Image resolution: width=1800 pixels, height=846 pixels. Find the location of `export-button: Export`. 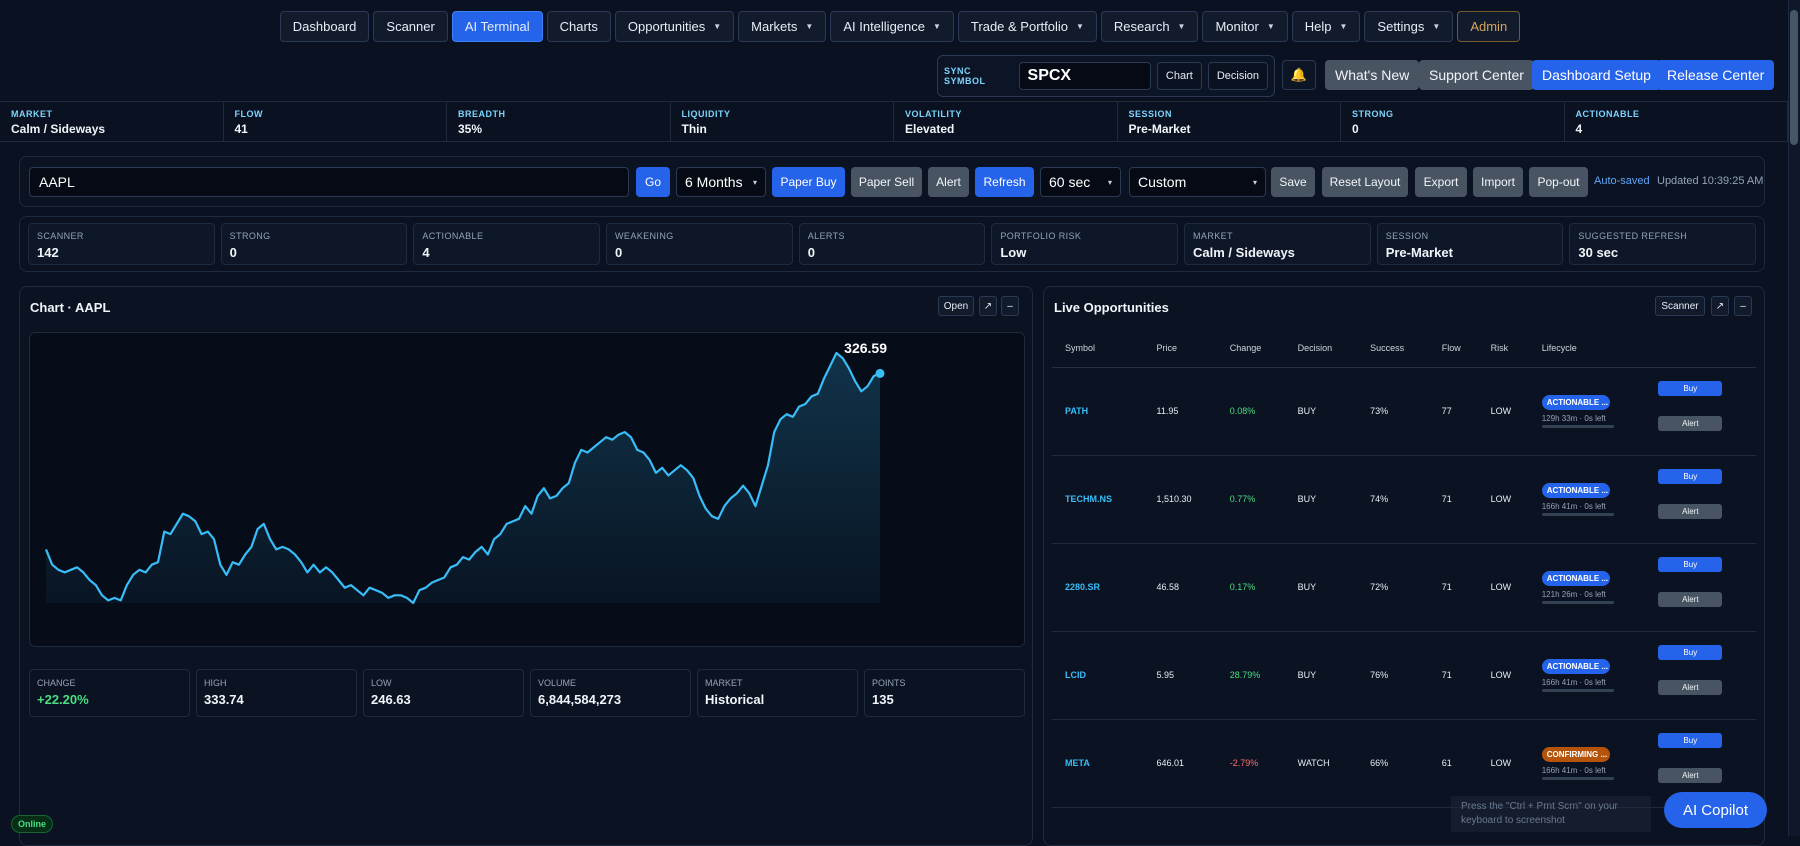

export-button: Export is located at coordinates (1441, 182).